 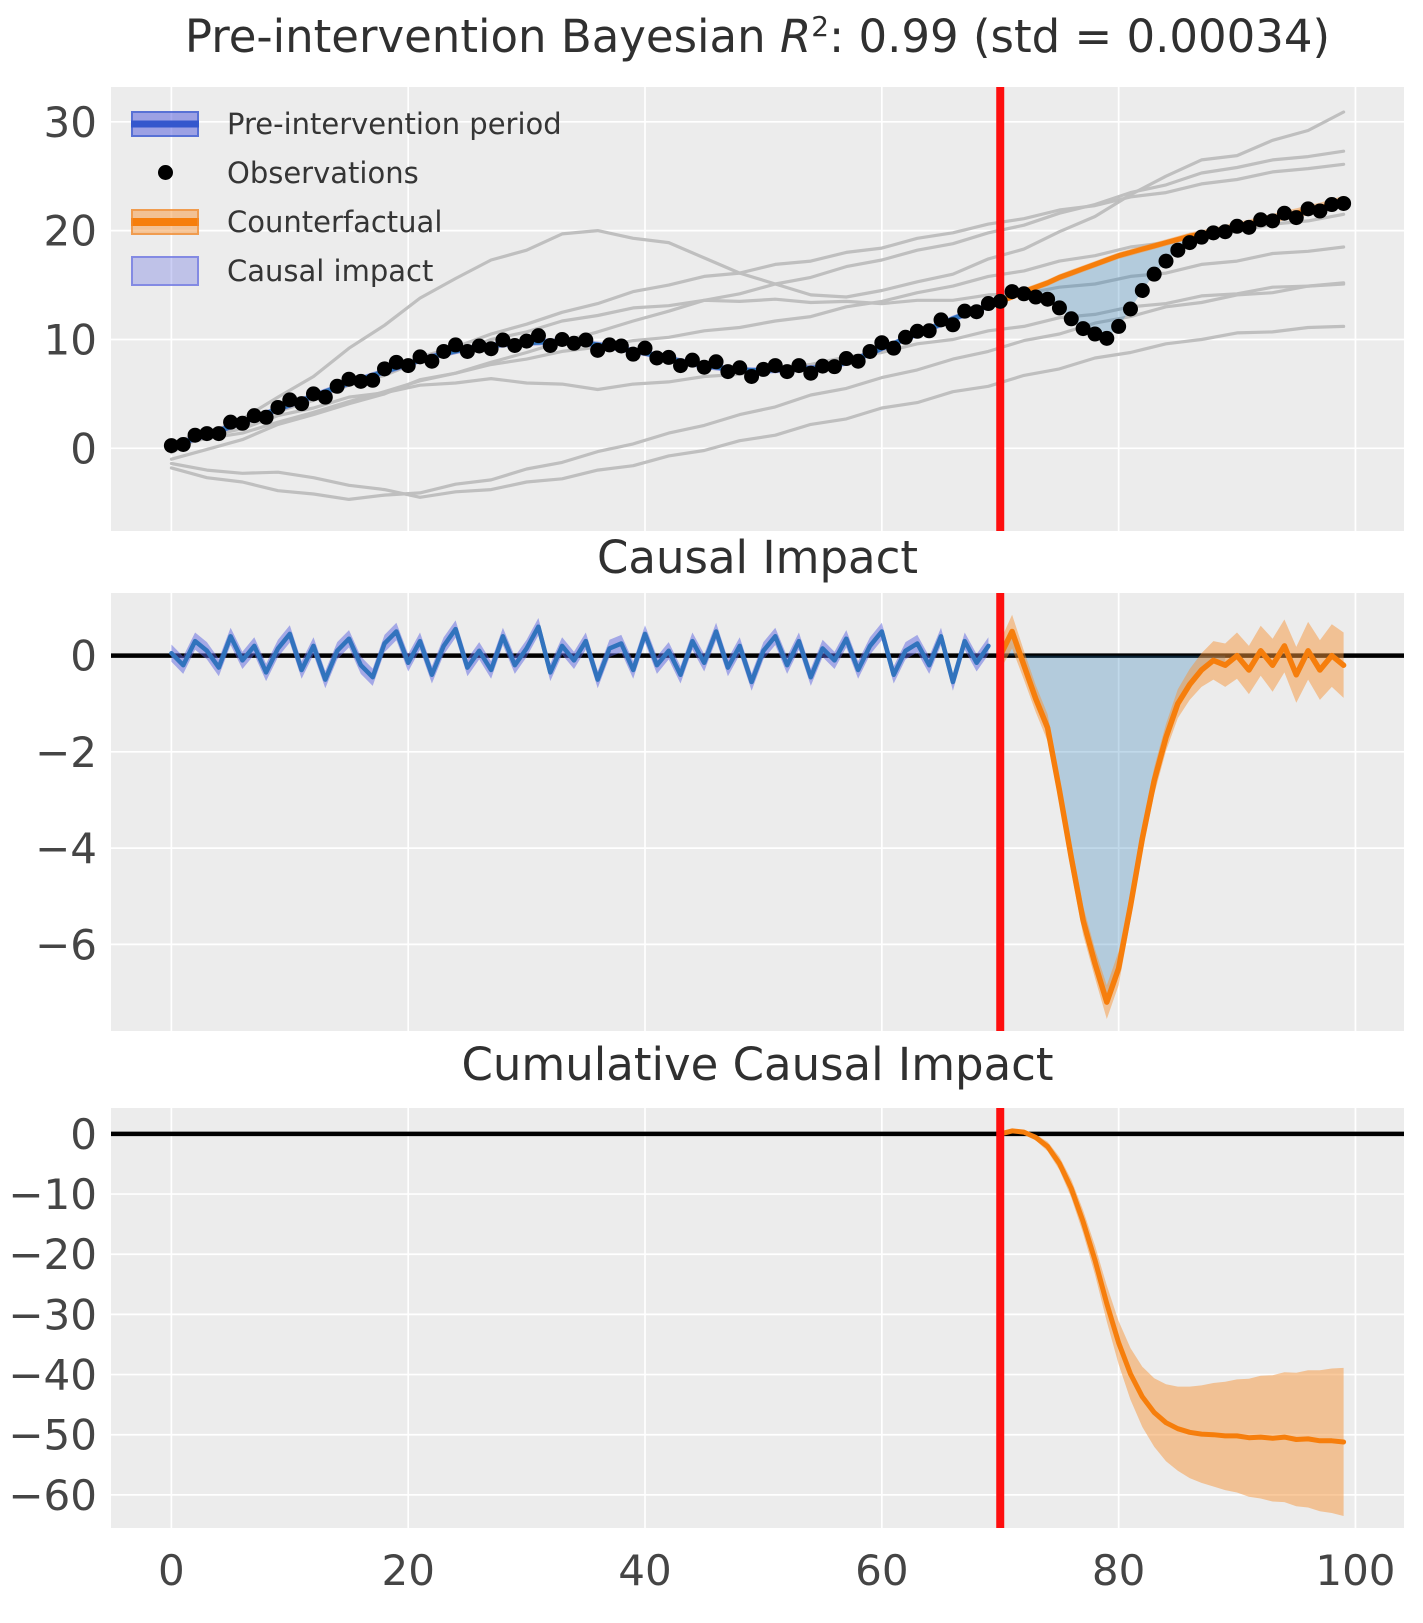 What do you see at coordinates (881, 1570) in the screenshot?
I see `x-tick-label: 60` at bounding box center [881, 1570].